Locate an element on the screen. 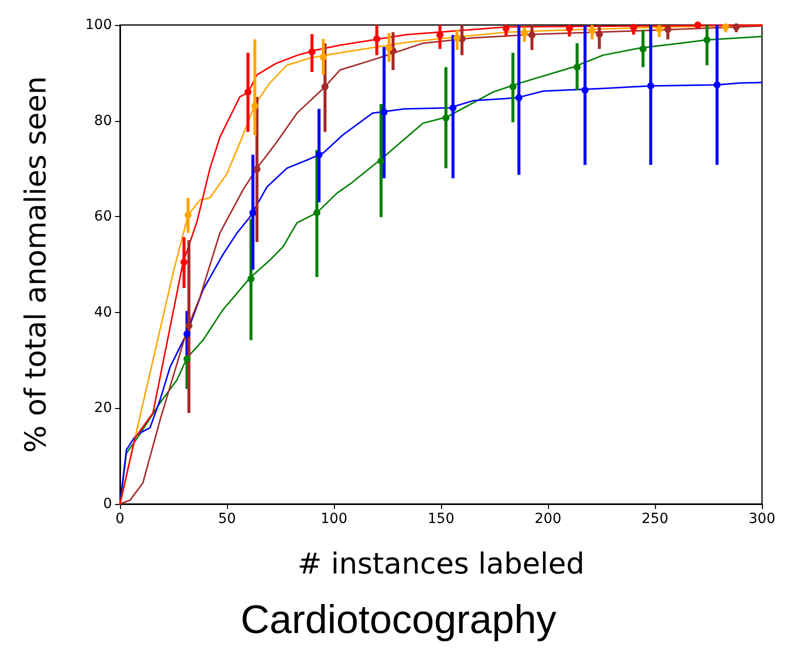 The width and height of the screenshot is (797, 655). x-tick-label: 100 is located at coordinates (334, 519).